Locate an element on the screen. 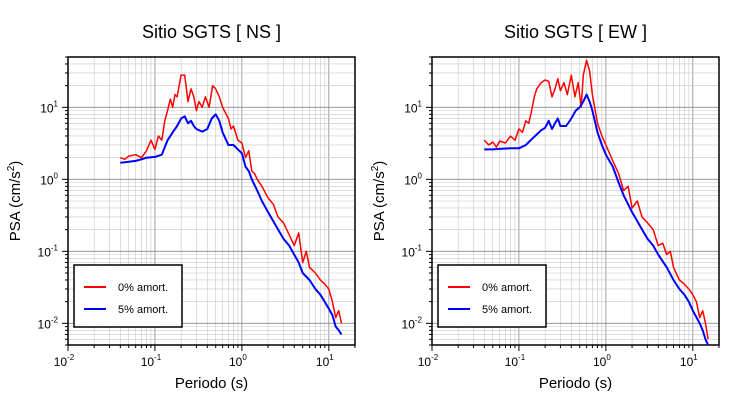 This screenshot has height=405, width=730. chart-title-text: Sitio SGTS [ NS ] is located at coordinates (211, 32).